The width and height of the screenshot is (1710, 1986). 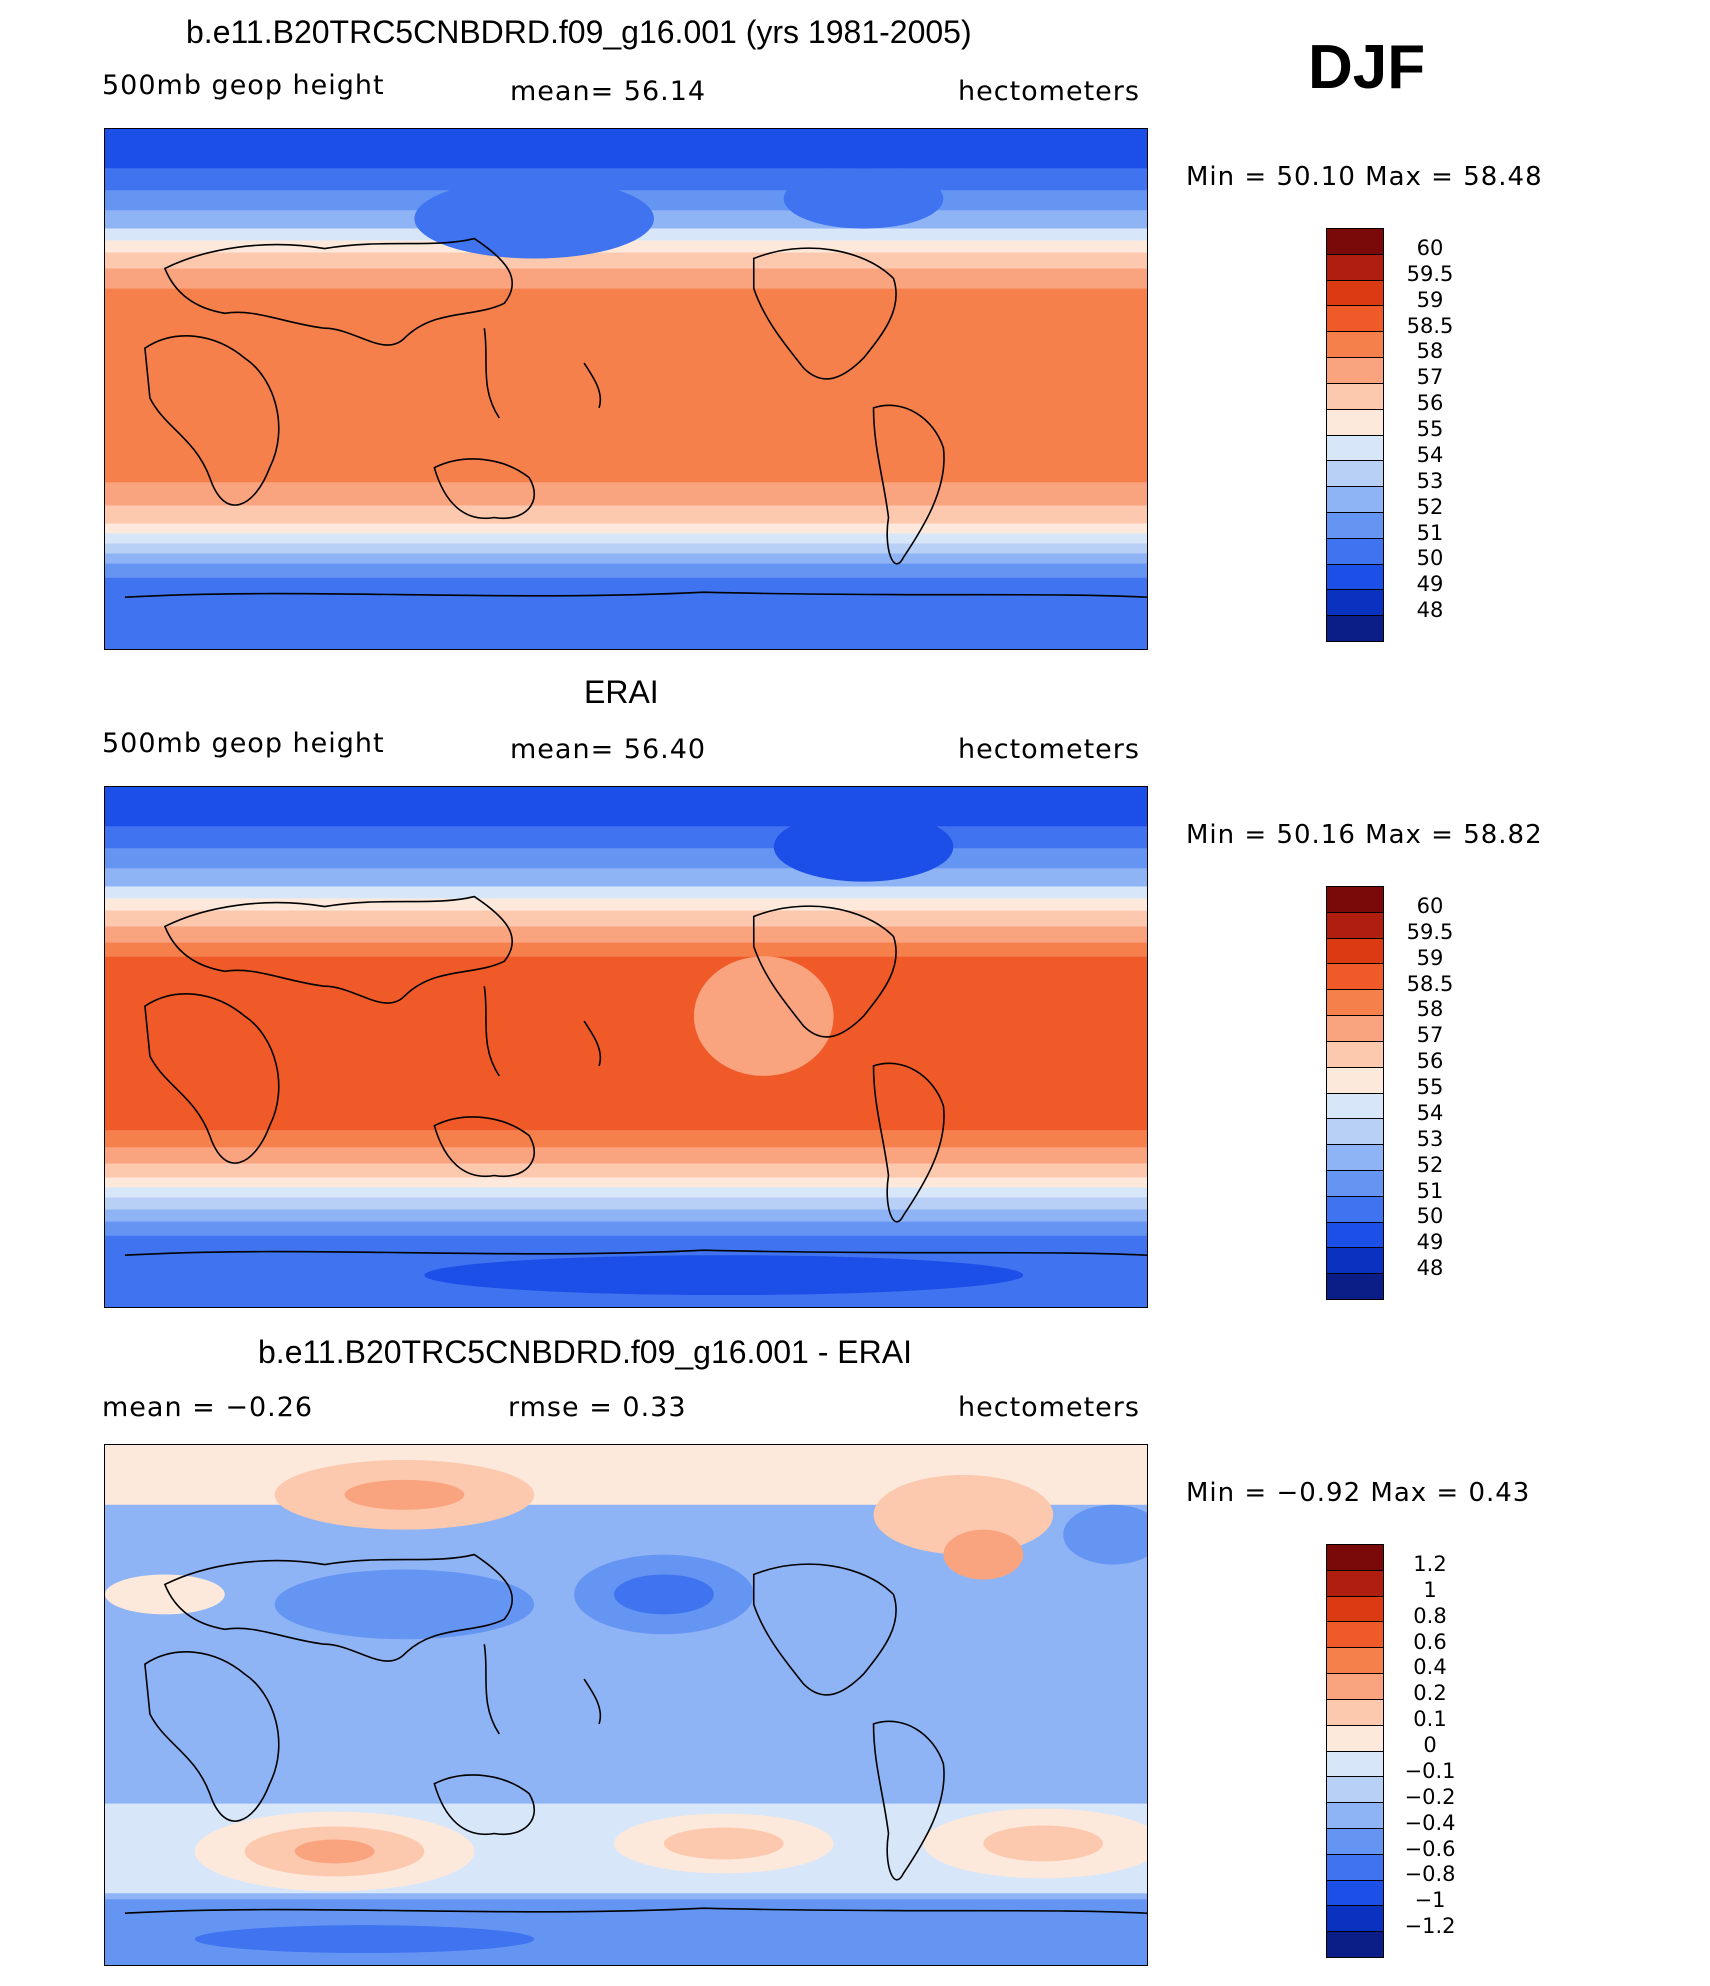 I want to click on colorbar-tick-label: 0.1, so click(x=1430, y=1719).